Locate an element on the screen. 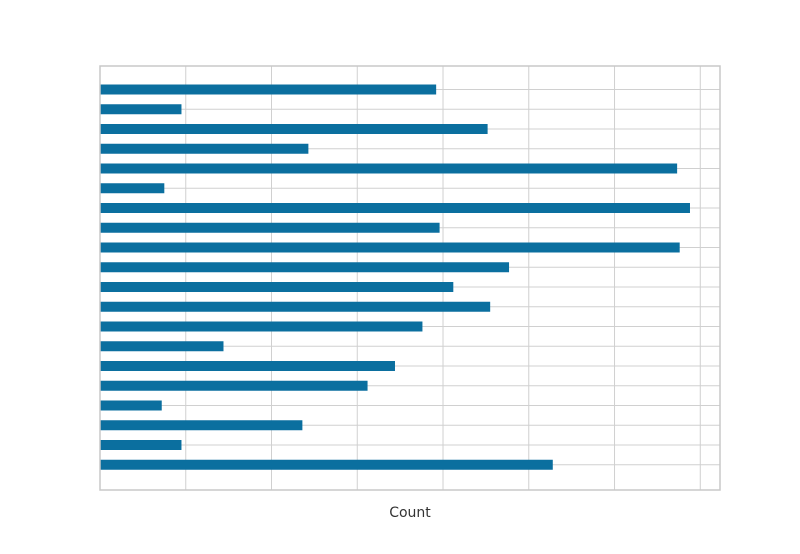 This screenshot has width=800, height=554. x-axis-label: Count is located at coordinates (410, 513).